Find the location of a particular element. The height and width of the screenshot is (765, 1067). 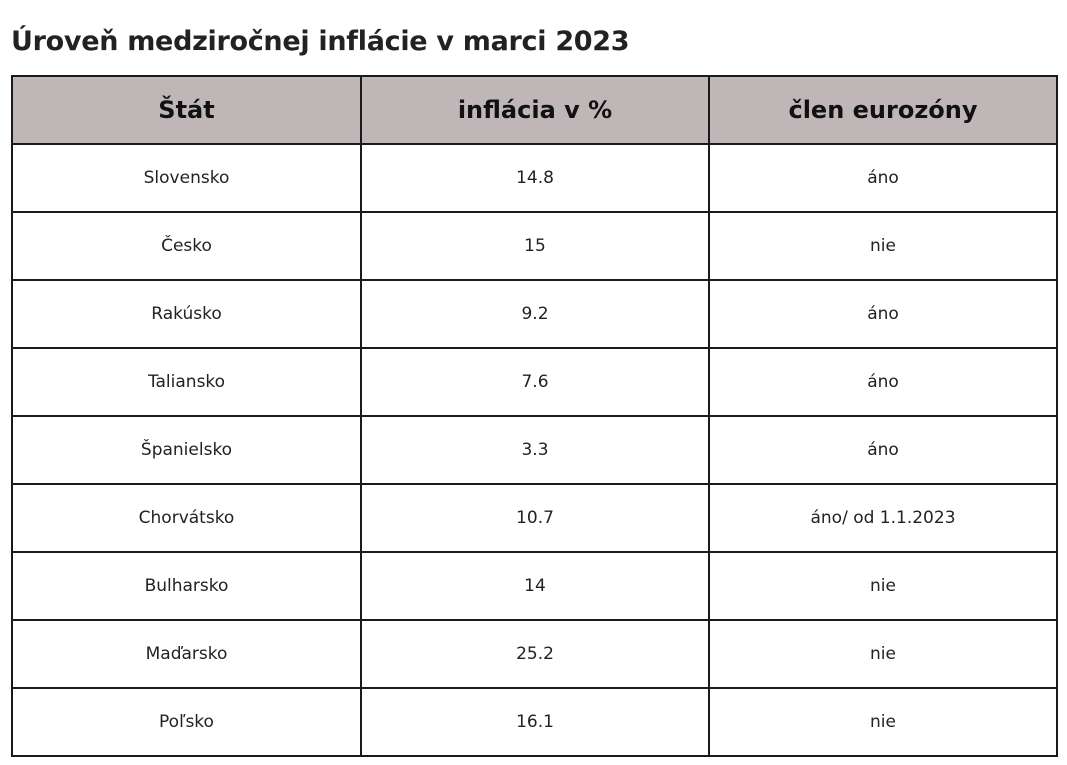

table-row: Rakúsko 9.2 áno is located at coordinates (534, 314).